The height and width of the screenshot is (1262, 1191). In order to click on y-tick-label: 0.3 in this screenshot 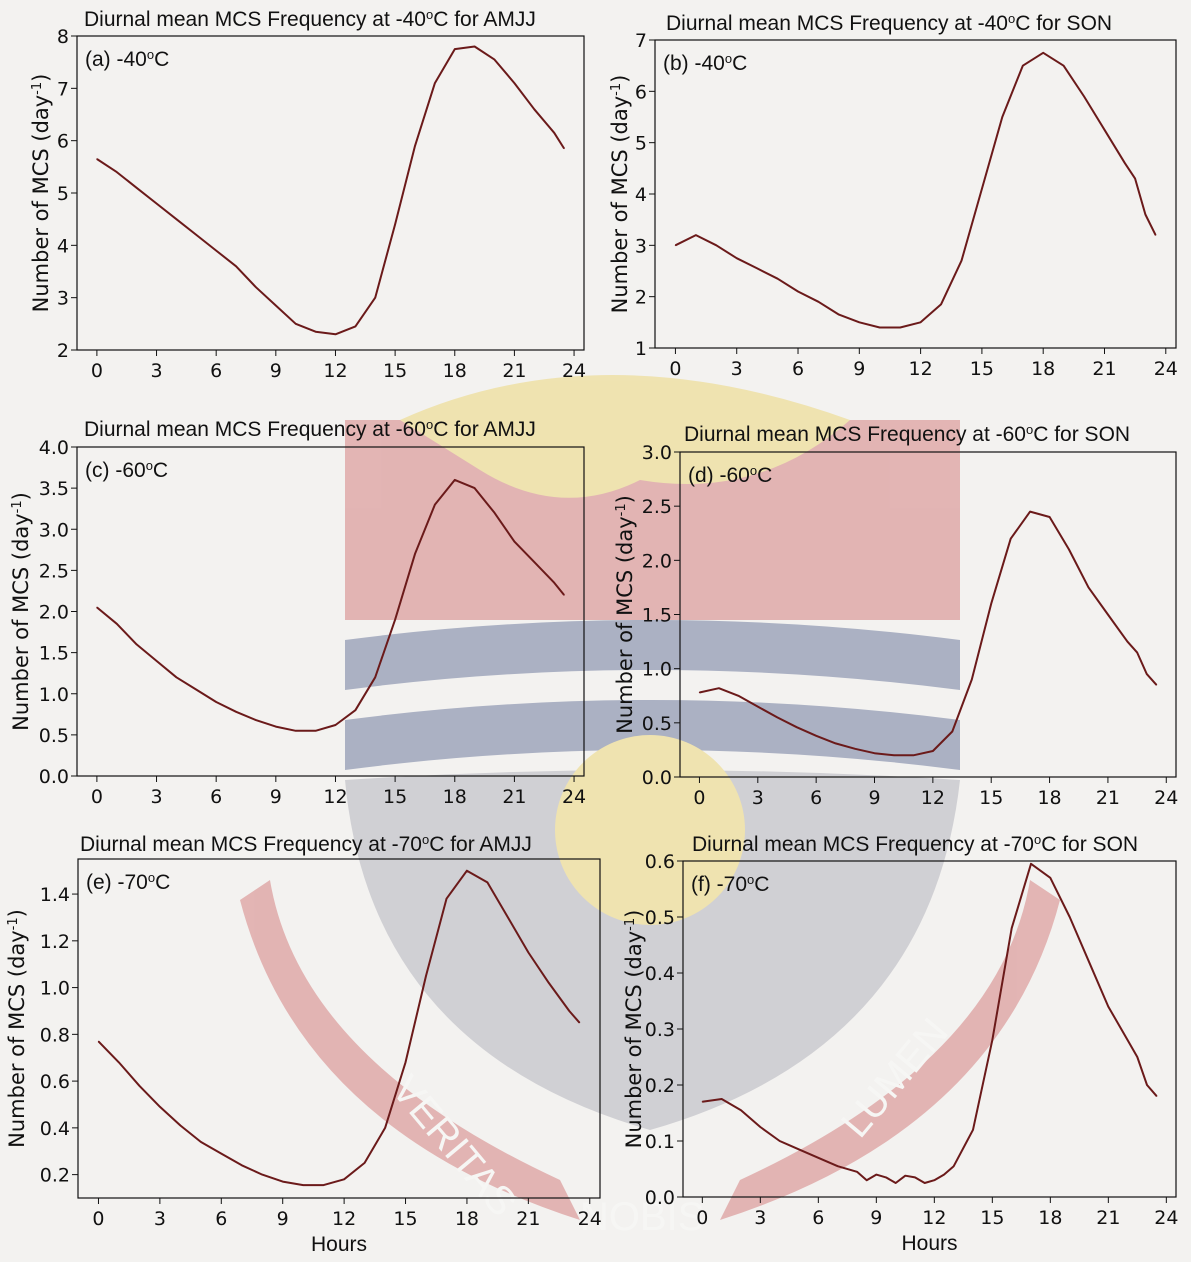, I will do `click(660, 1030)`.